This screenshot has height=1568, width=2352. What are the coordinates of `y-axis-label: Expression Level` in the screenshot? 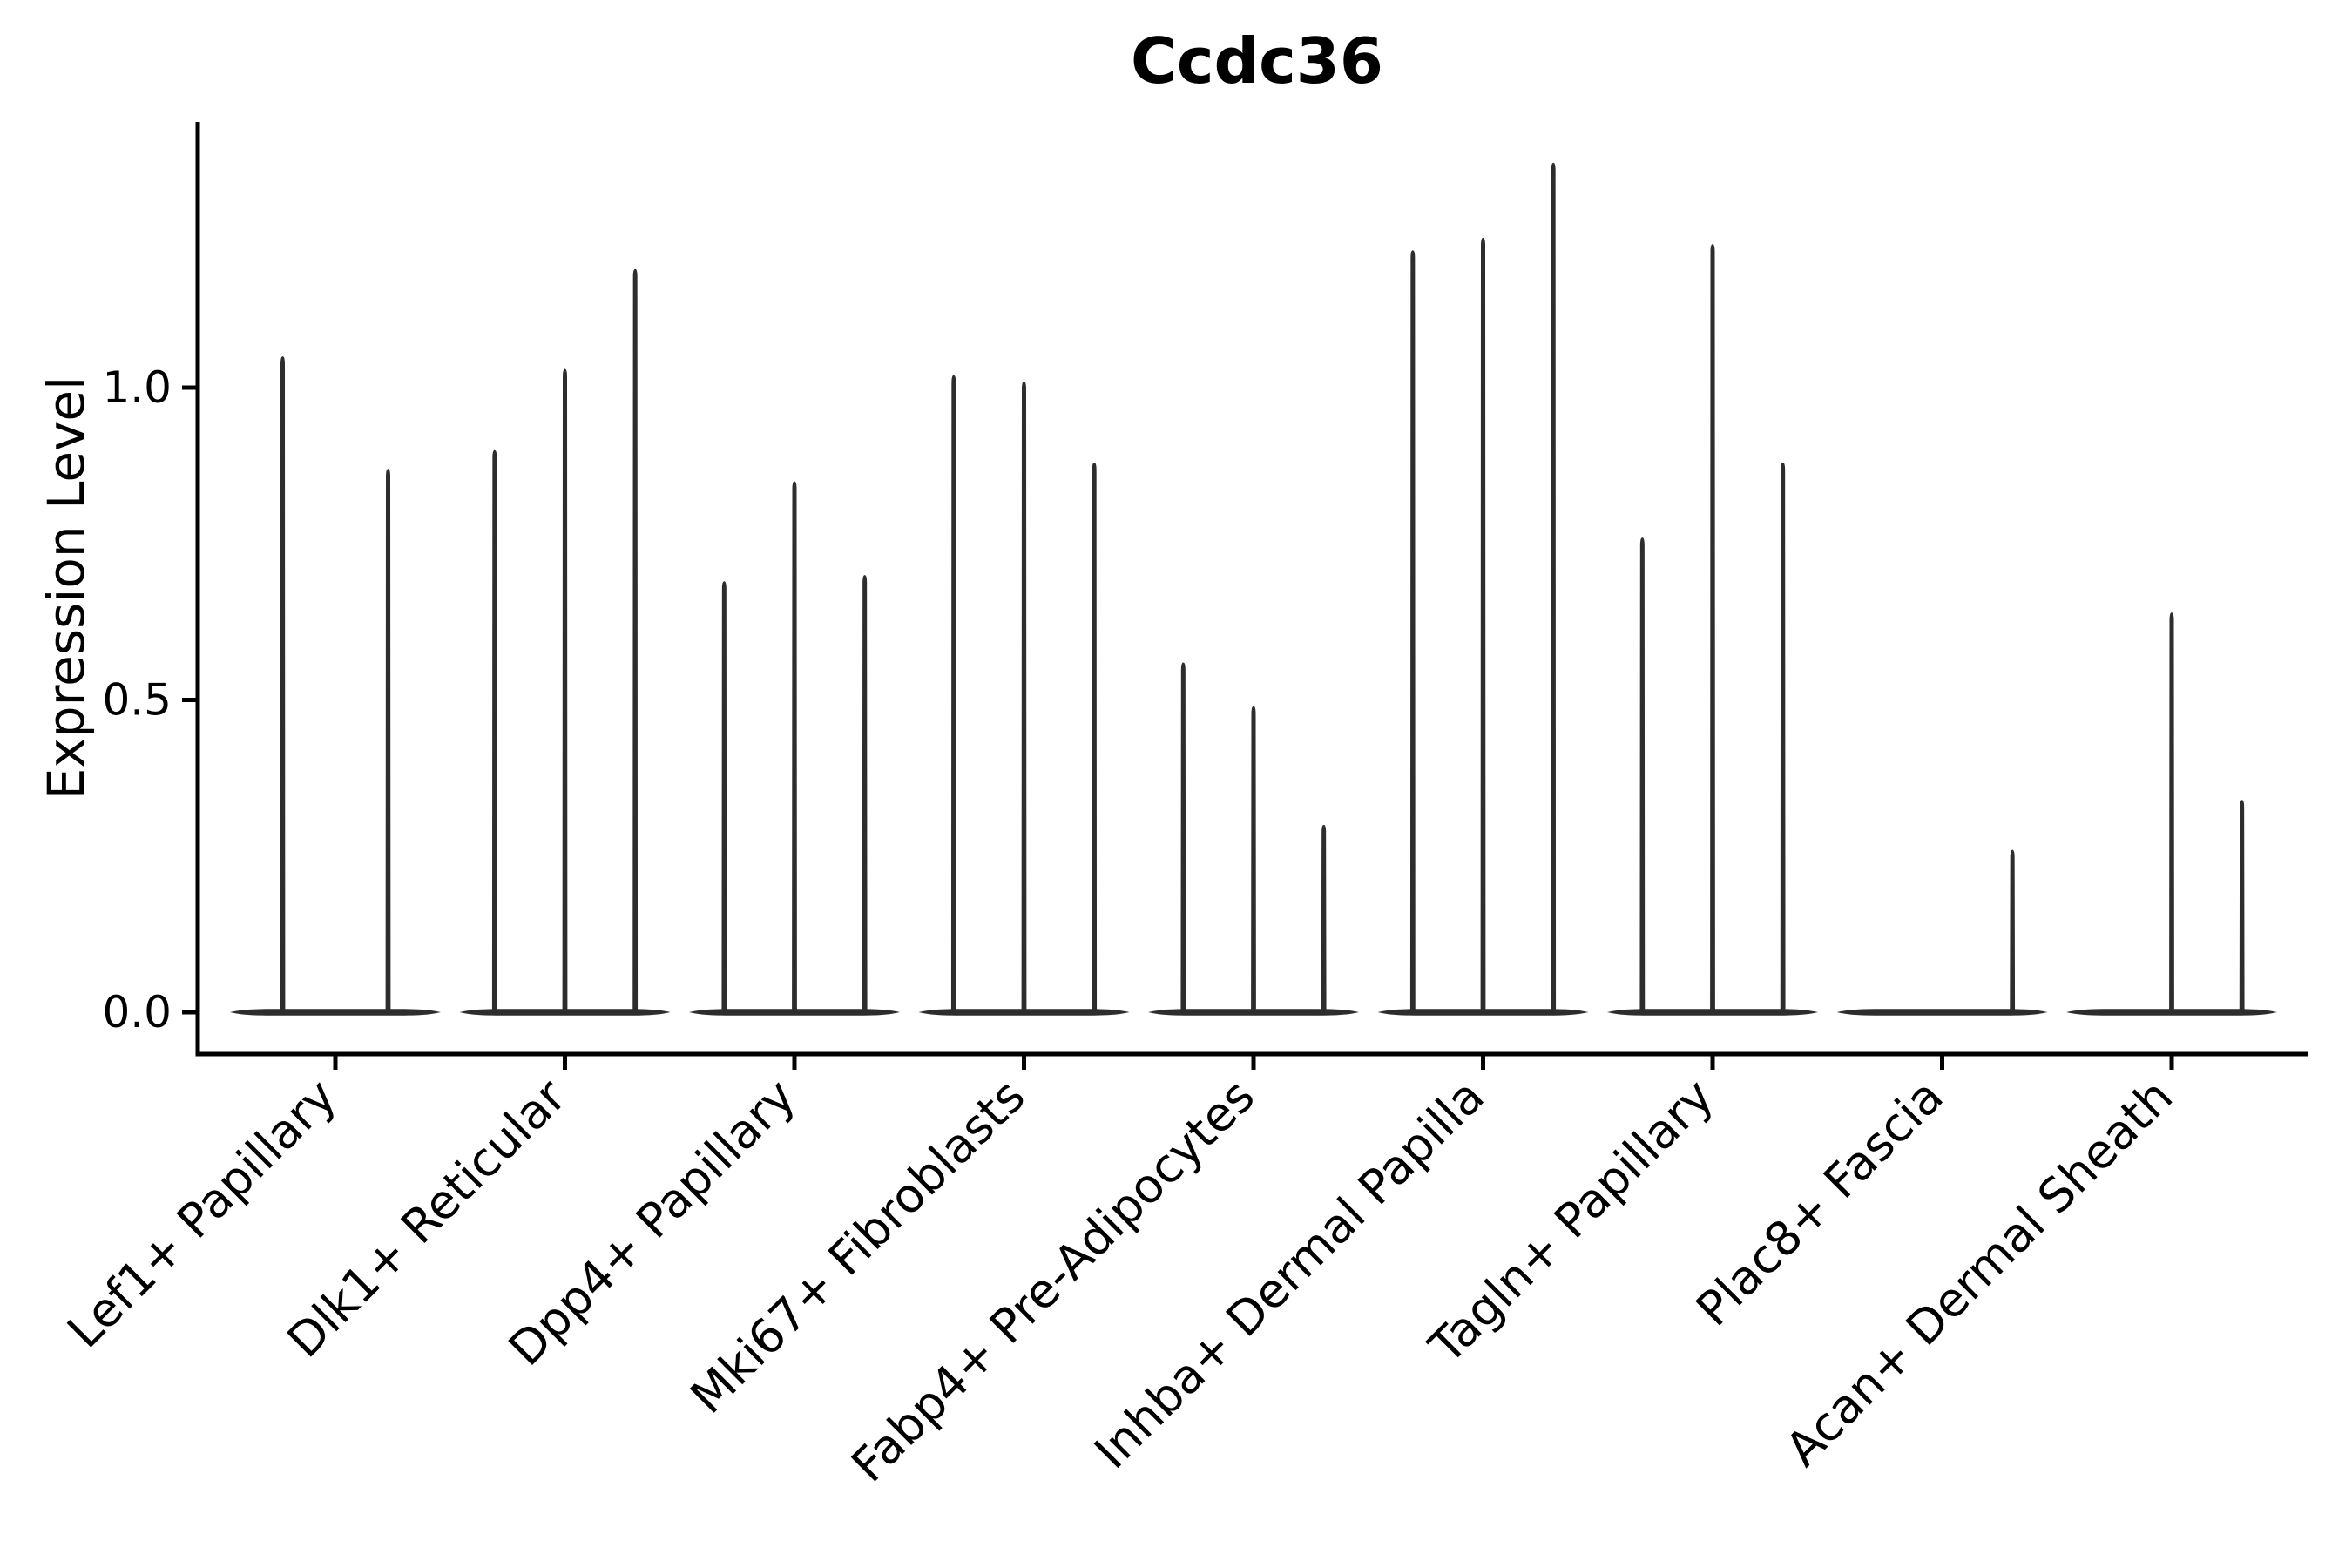 It's located at (66, 588).